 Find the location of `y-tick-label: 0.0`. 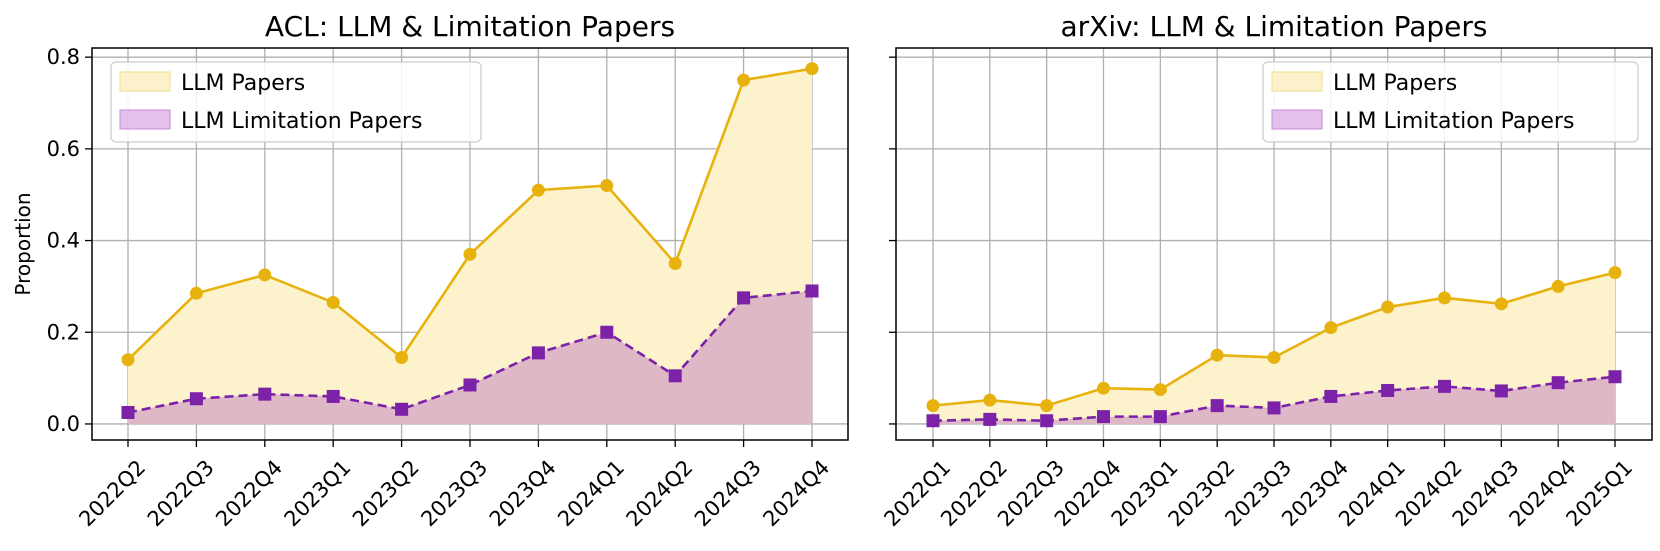

y-tick-label: 0.0 is located at coordinates (63, 424).